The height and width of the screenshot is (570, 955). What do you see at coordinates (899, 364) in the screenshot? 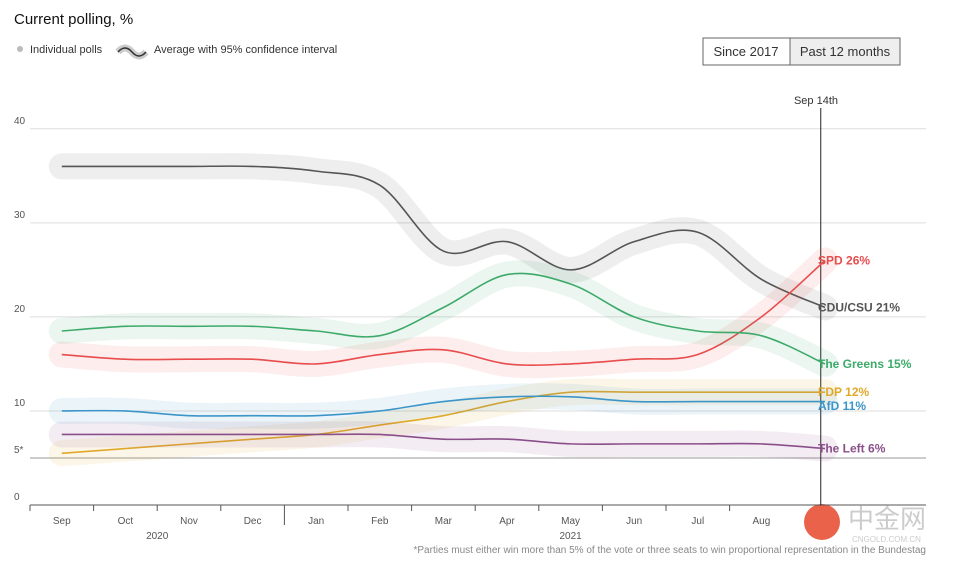
I see `series-end-label: 15%` at bounding box center [899, 364].